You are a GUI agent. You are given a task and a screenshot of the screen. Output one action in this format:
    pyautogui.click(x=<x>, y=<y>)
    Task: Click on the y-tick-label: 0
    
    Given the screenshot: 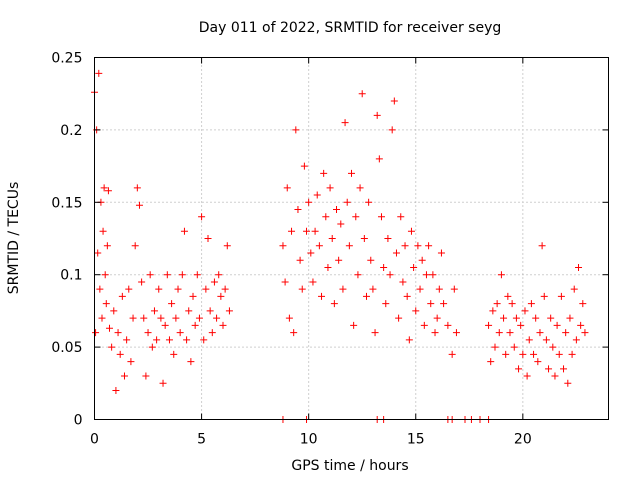 What is the action you would take?
    pyautogui.click(x=78, y=421)
    